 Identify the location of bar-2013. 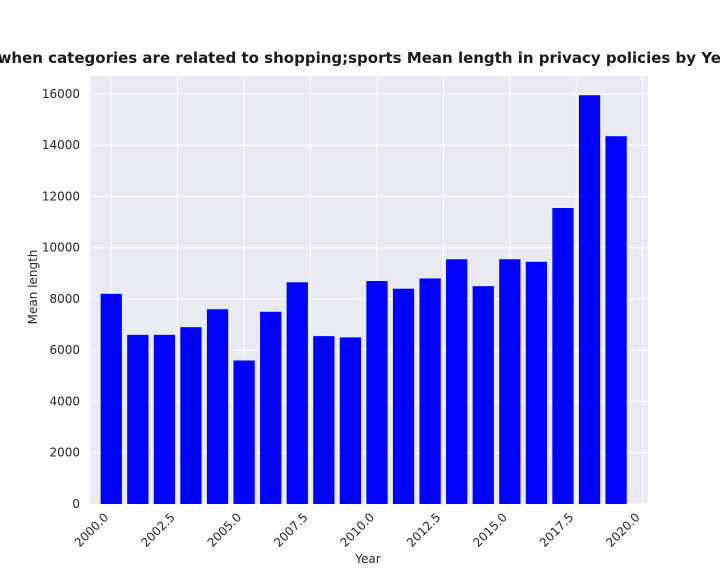
(457, 381).